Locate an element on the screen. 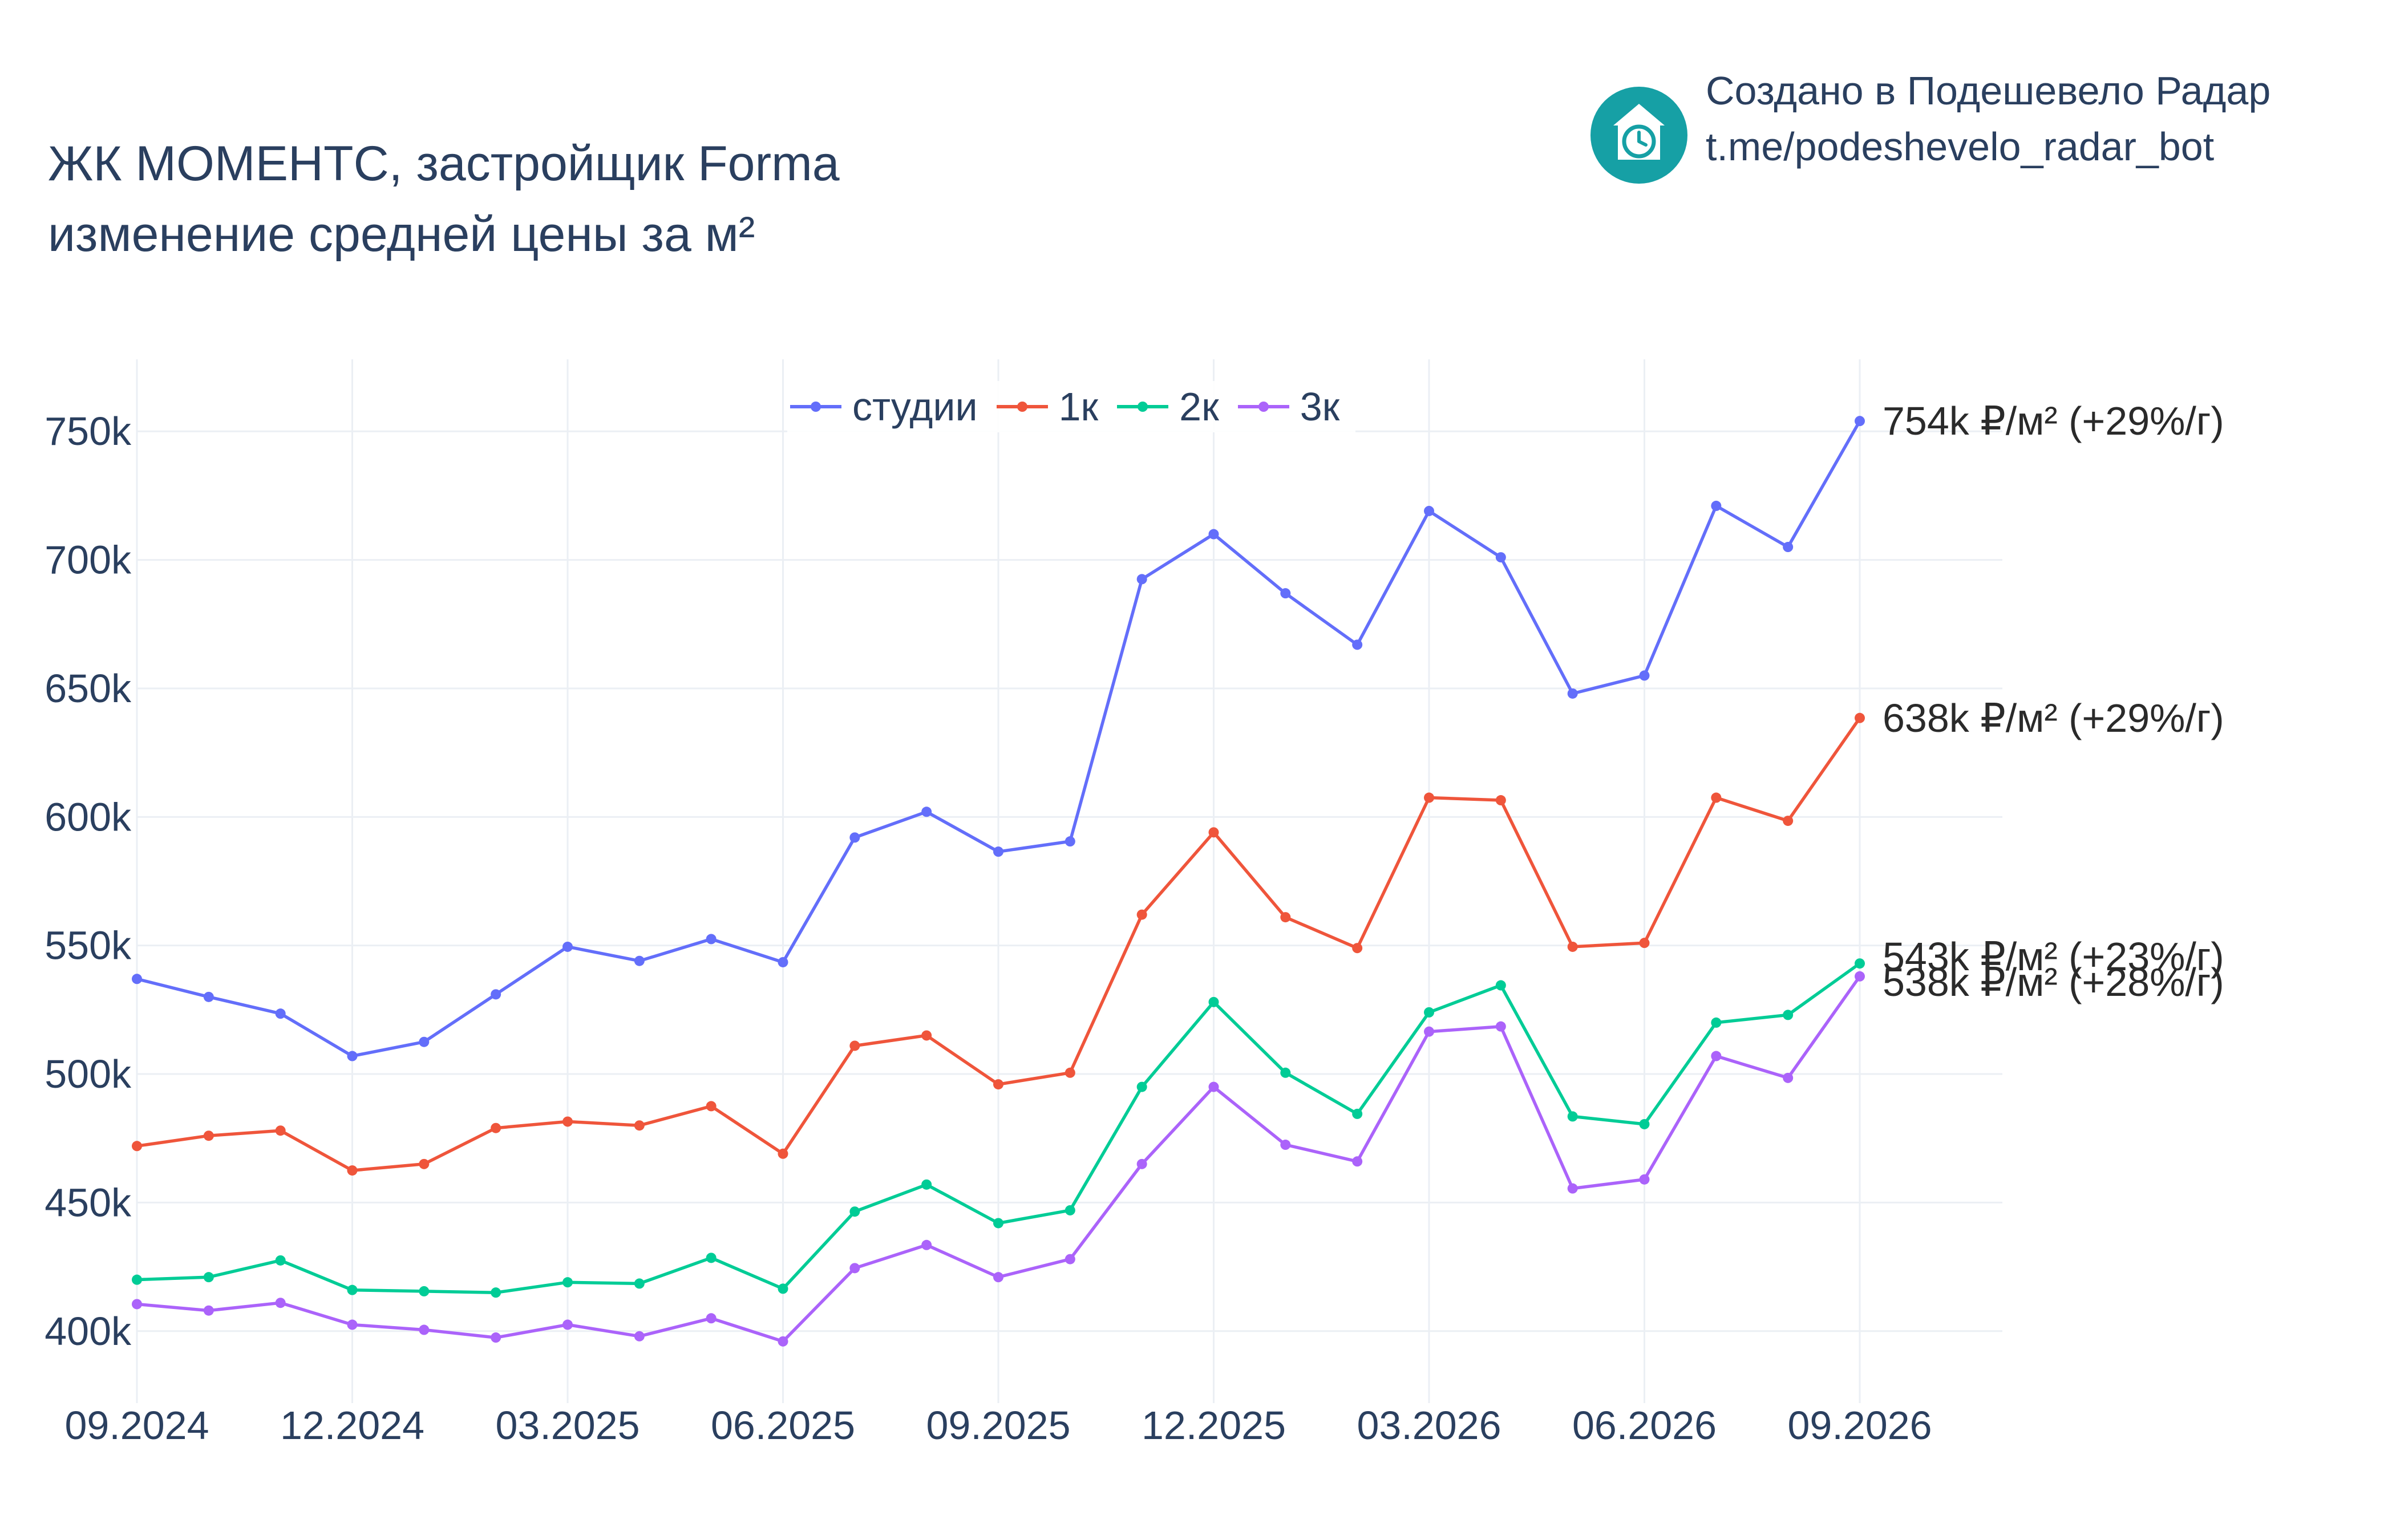  legend-label: студии is located at coordinates (915, 407).